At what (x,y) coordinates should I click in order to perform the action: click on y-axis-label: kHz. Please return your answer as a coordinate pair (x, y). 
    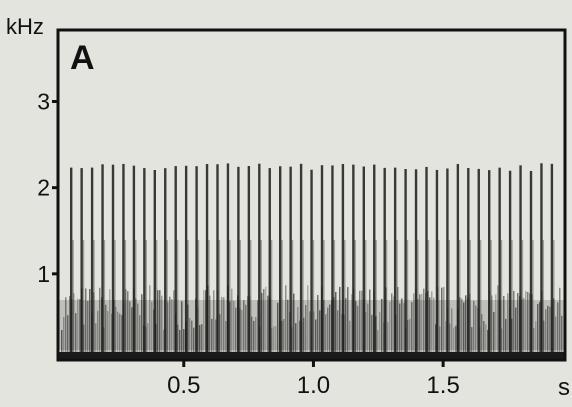
    Looking at the image, I should click on (25, 26).